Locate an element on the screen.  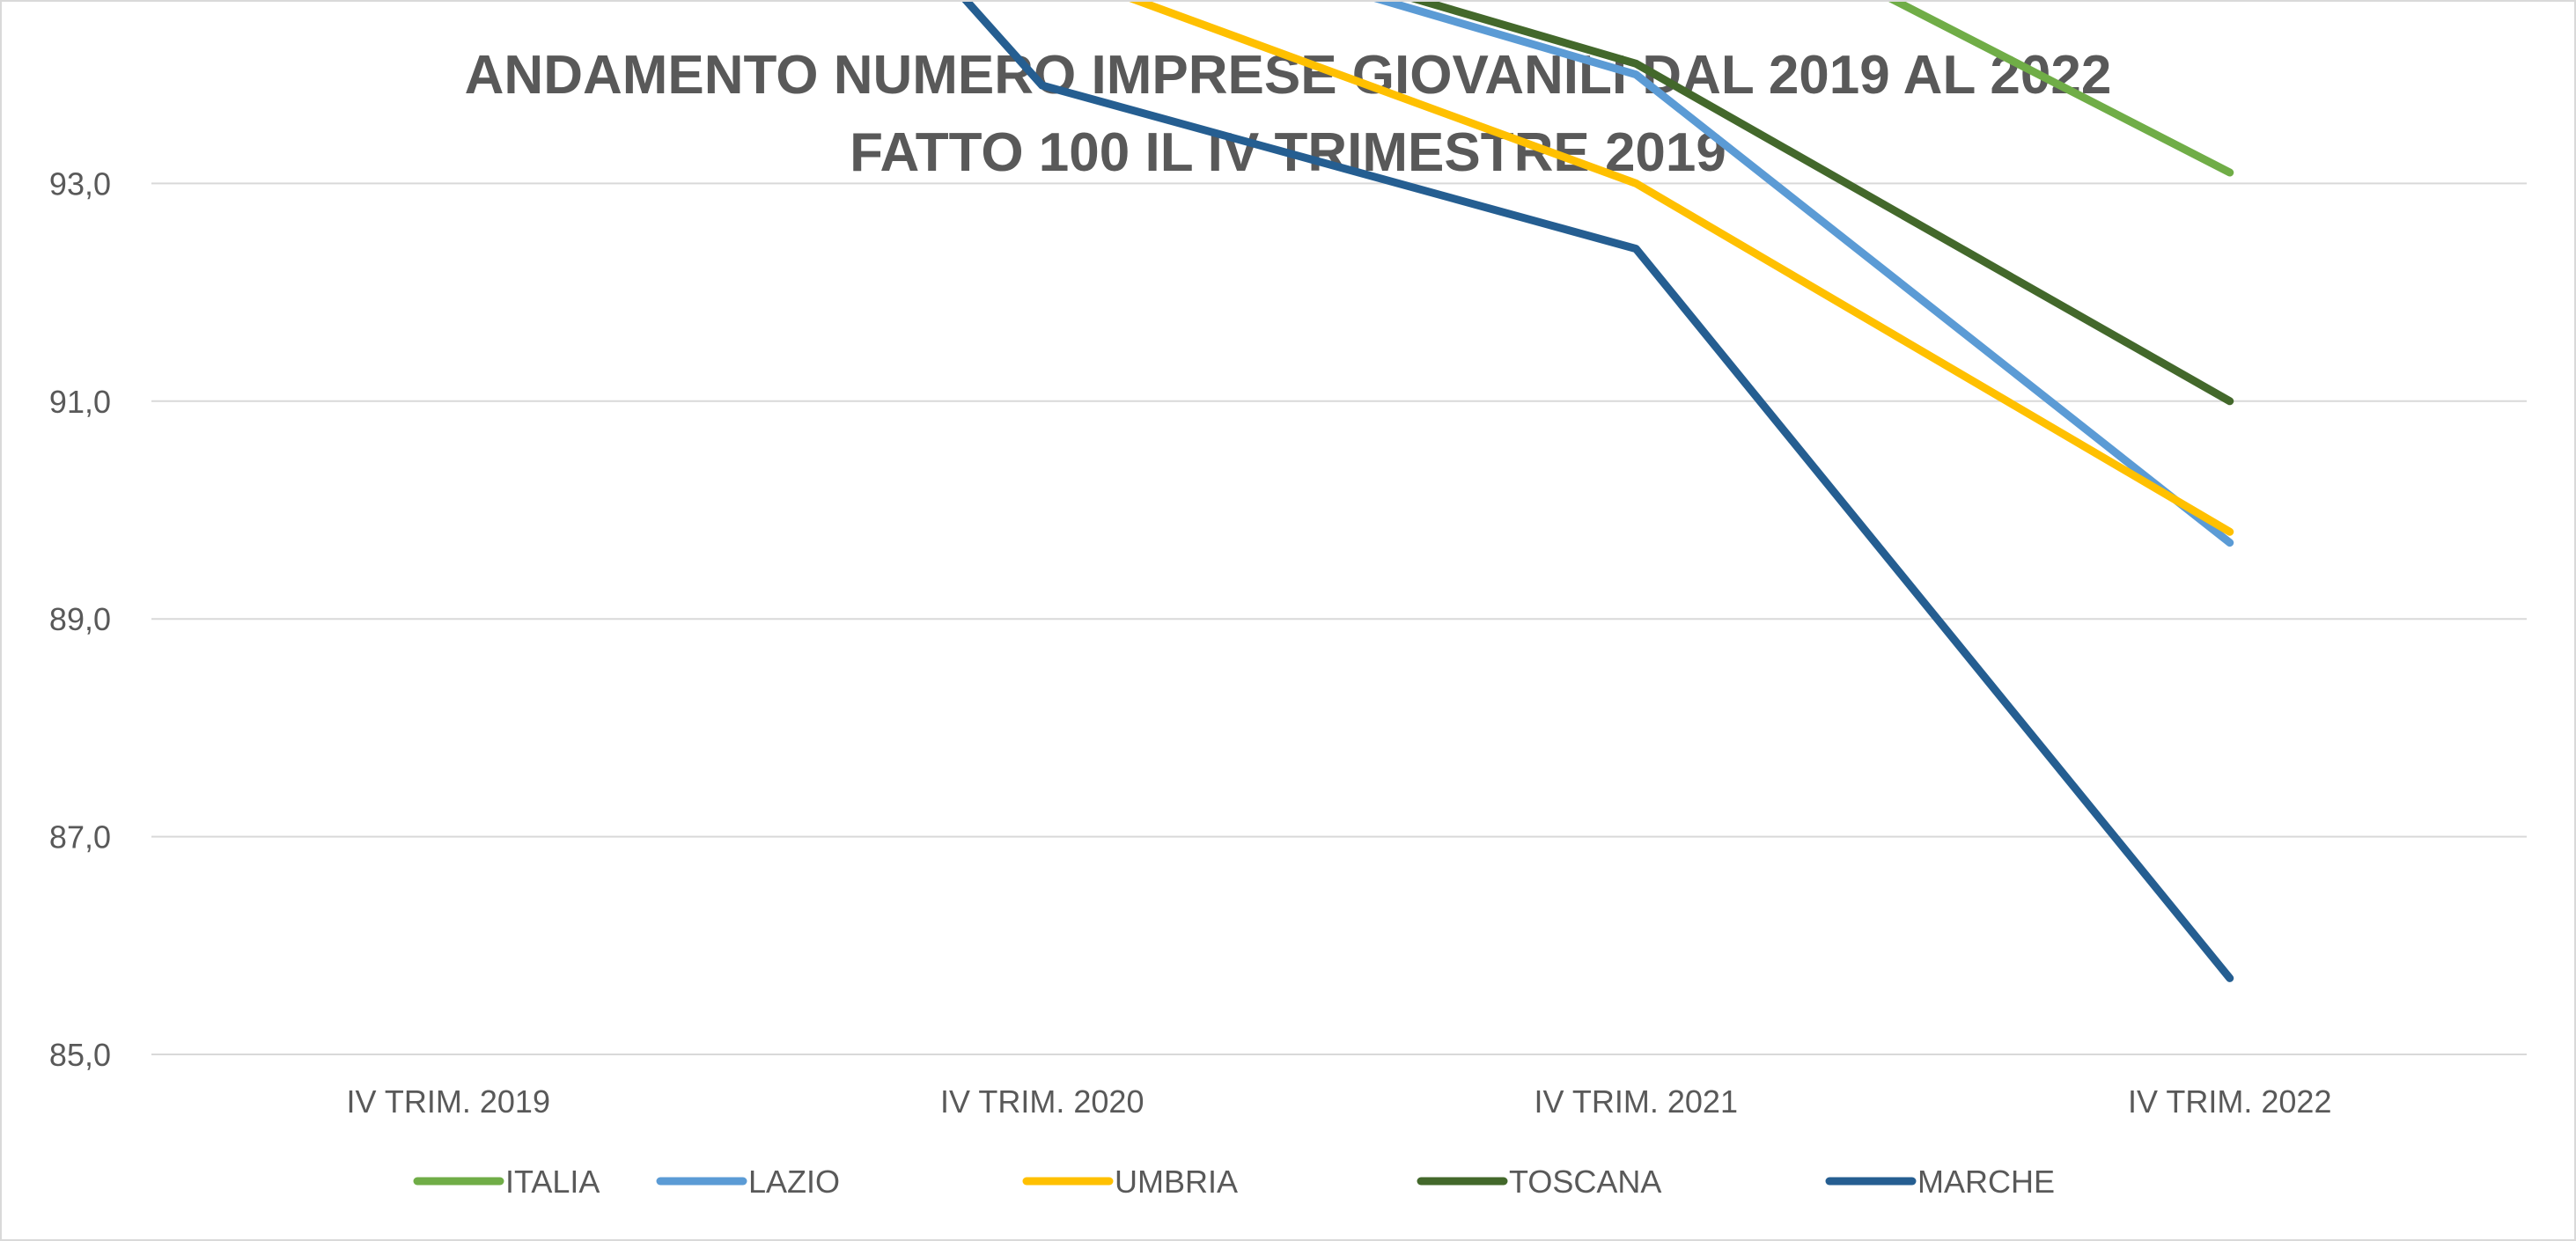
x-tick-label-iv-trim-2019: IV TRIM. 2019 is located at coordinates (448, 1101).